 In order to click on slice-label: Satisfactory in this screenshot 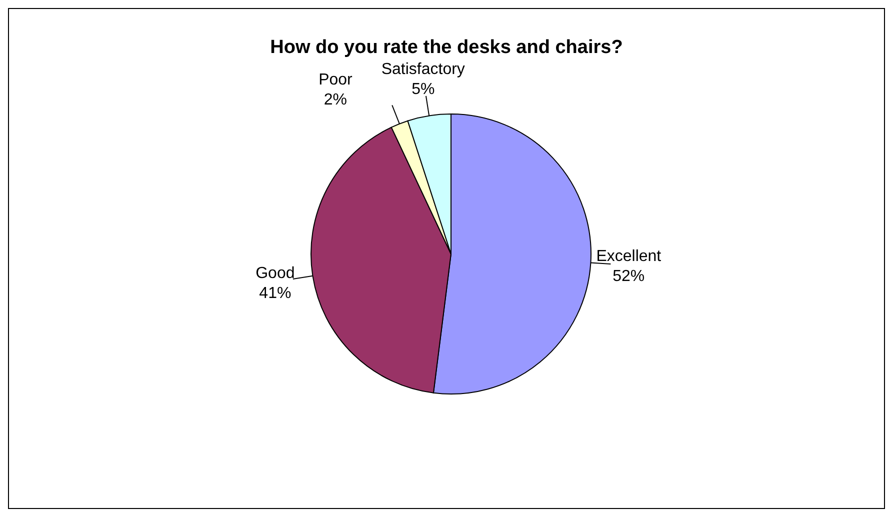, I will do `click(423, 69)`.